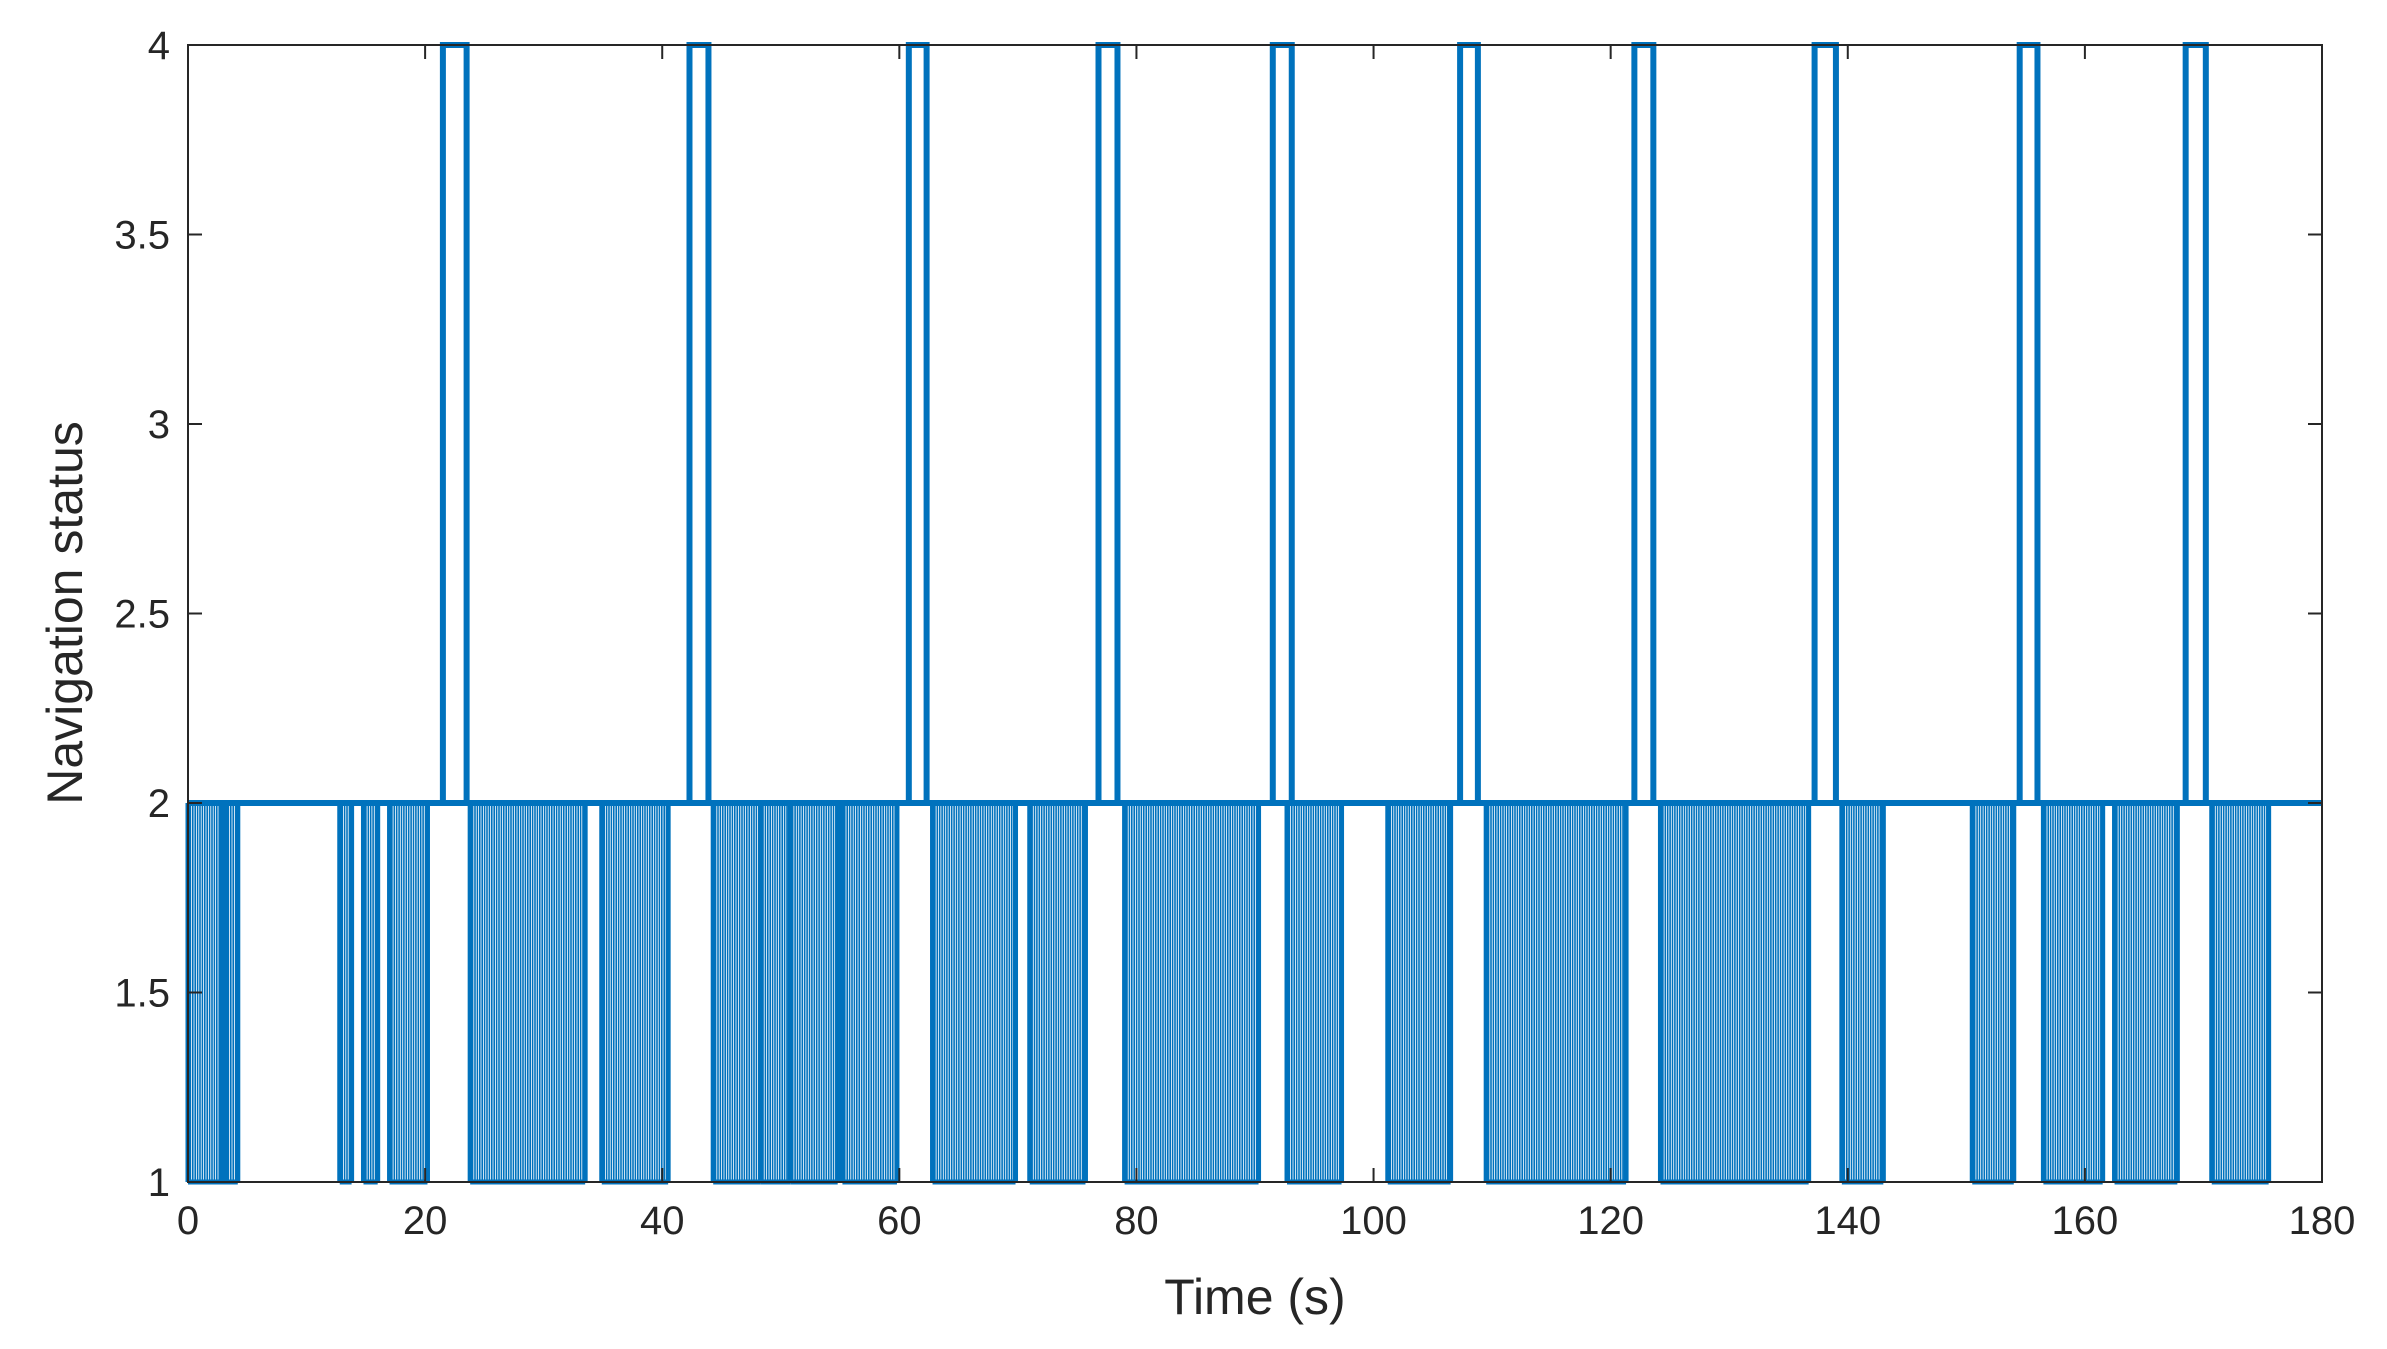  What do you see at coordinates (142, 994) in the screenshot?
I see `y-tick-label: 1.5` at bounding box center [142, 994].